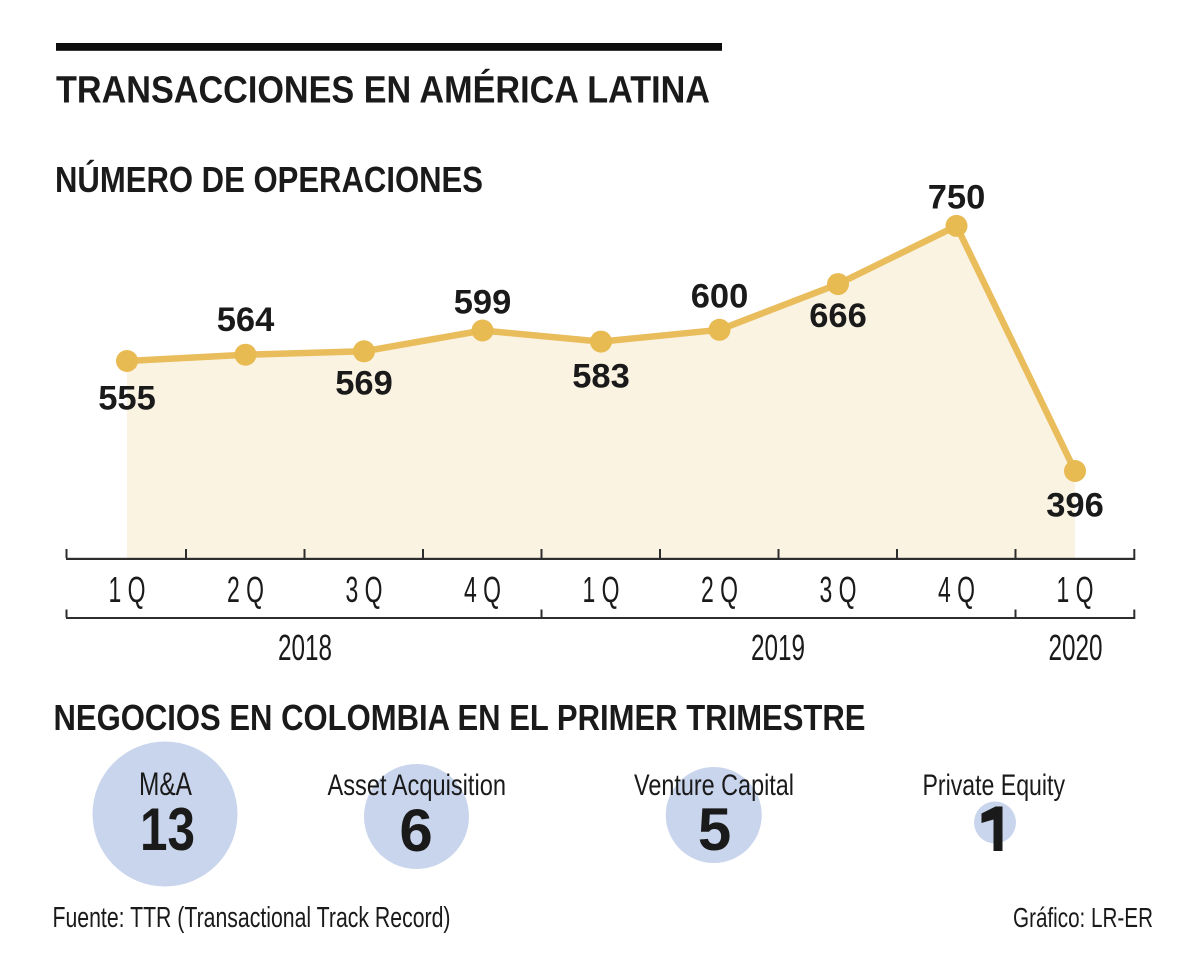 The image size is (1200, 974). Describe the element at coordinates (994, 785) in the screenshot. I see `svg-text: Private Equity` at that location.